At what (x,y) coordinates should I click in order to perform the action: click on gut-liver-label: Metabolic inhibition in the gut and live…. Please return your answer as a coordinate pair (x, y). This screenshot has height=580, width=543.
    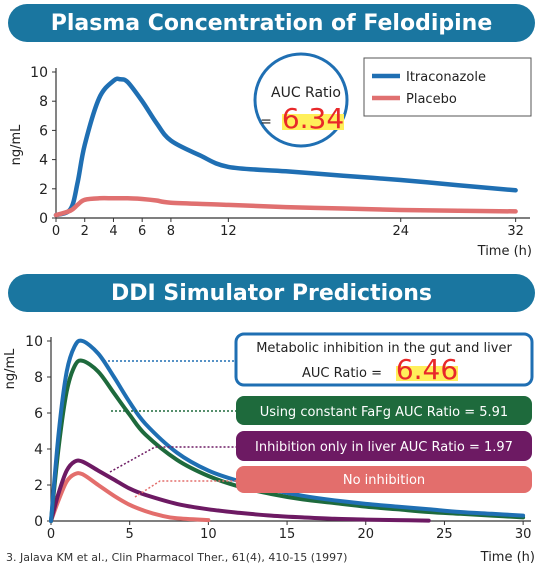
    Looking at the image, I should click on (384, 348).